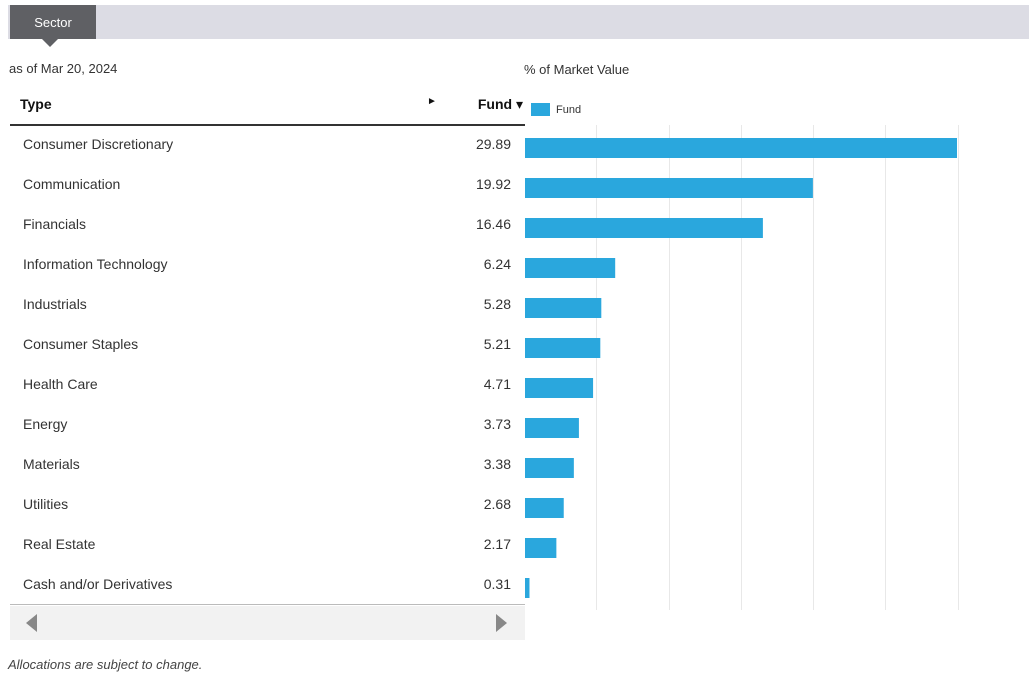  I want to click on scroll-right-arrow-icon, so click(501, 623).